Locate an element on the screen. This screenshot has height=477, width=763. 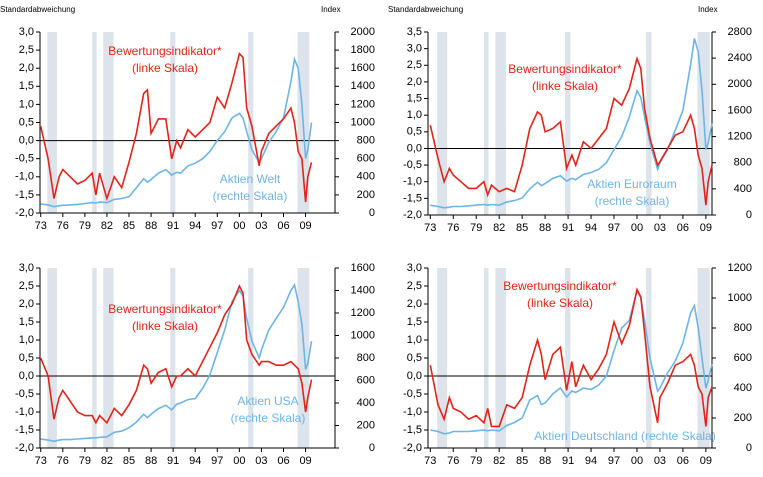
x-tick-label: 97 is located at coordinates (217, 226).